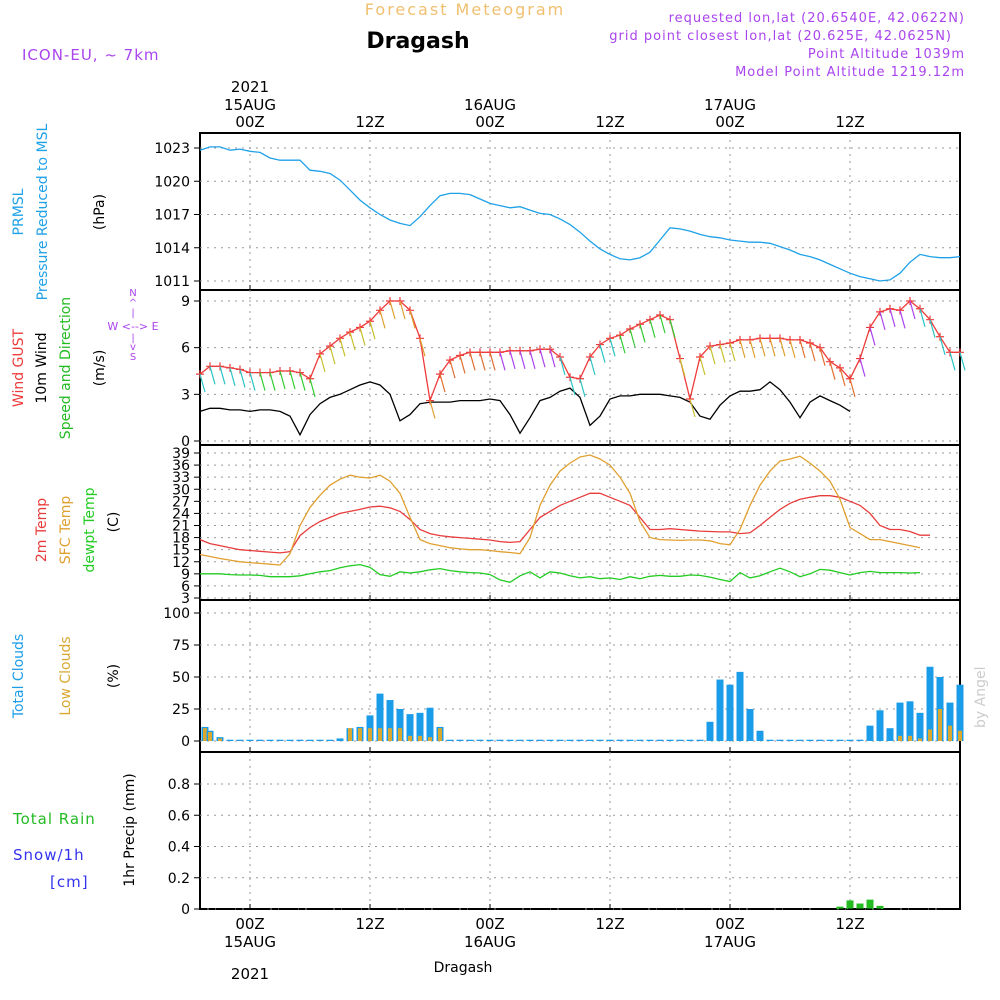 Image resolution: width=1000 pixels, height=1000 pixels. Describe the element at coordinates (249, 924) in the screenshot. I see `bottom-time-tick-label: 00Z` at that location.